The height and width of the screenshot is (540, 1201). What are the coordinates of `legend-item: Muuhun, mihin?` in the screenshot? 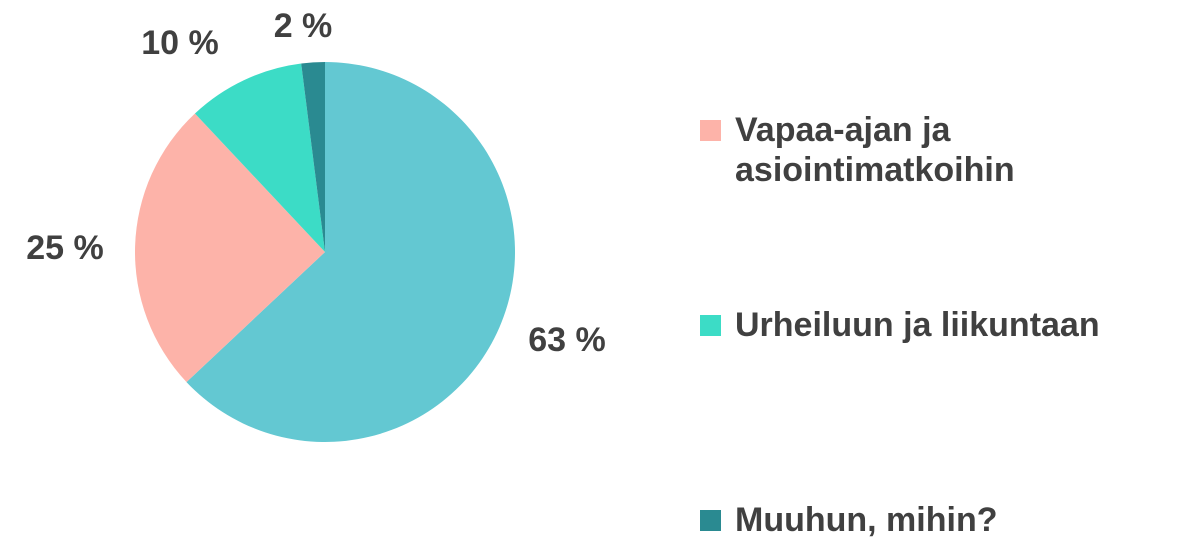 It's located at (945, 520).